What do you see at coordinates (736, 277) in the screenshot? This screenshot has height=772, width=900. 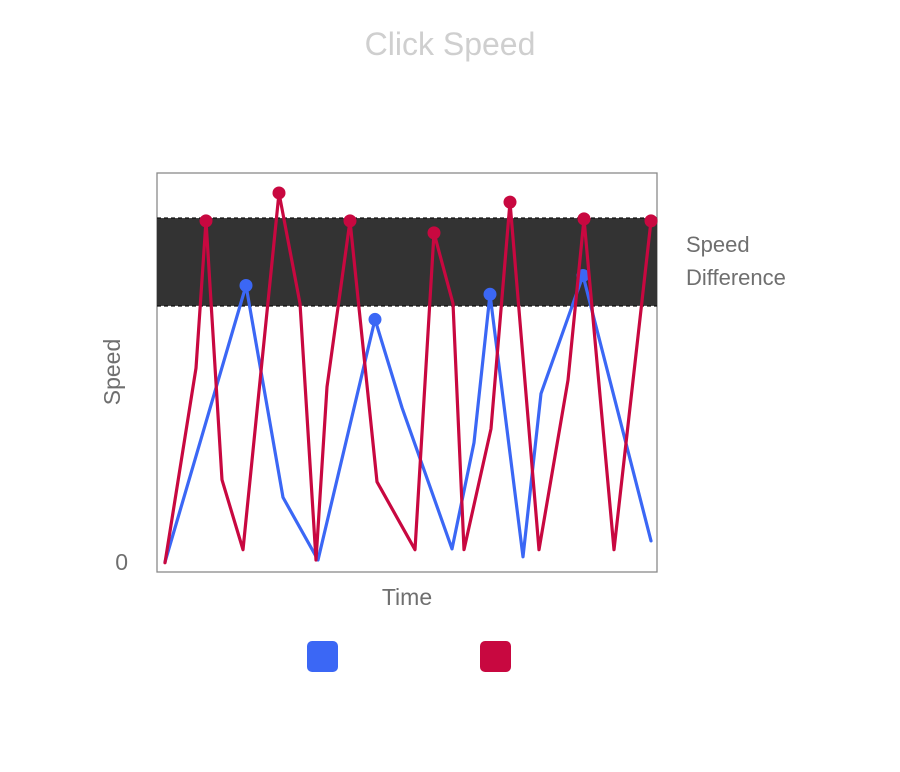 I see `band-label-line-2: Difference` at bounding box center [736, 277].